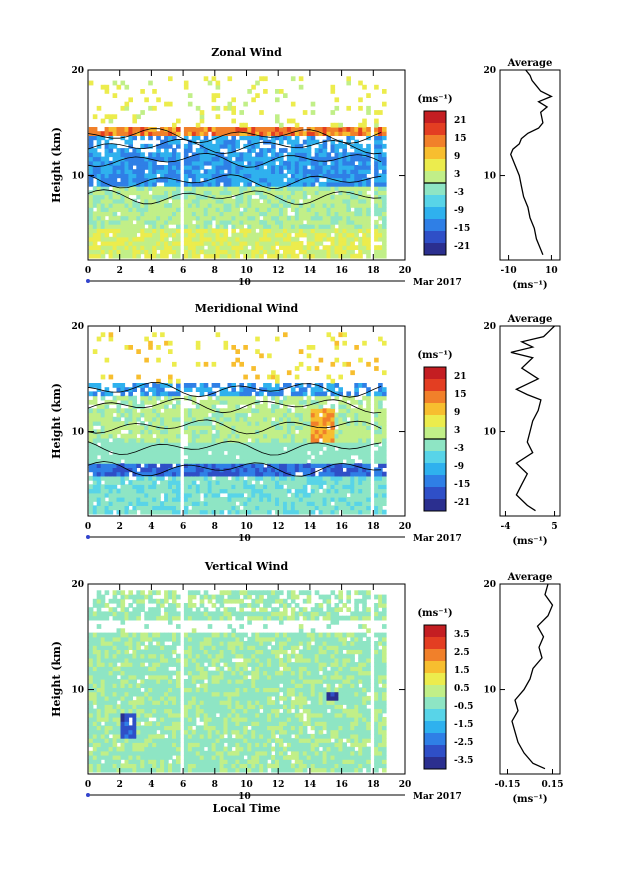  I want to click on panel-title: Meridional Wind, so click(247, 308).